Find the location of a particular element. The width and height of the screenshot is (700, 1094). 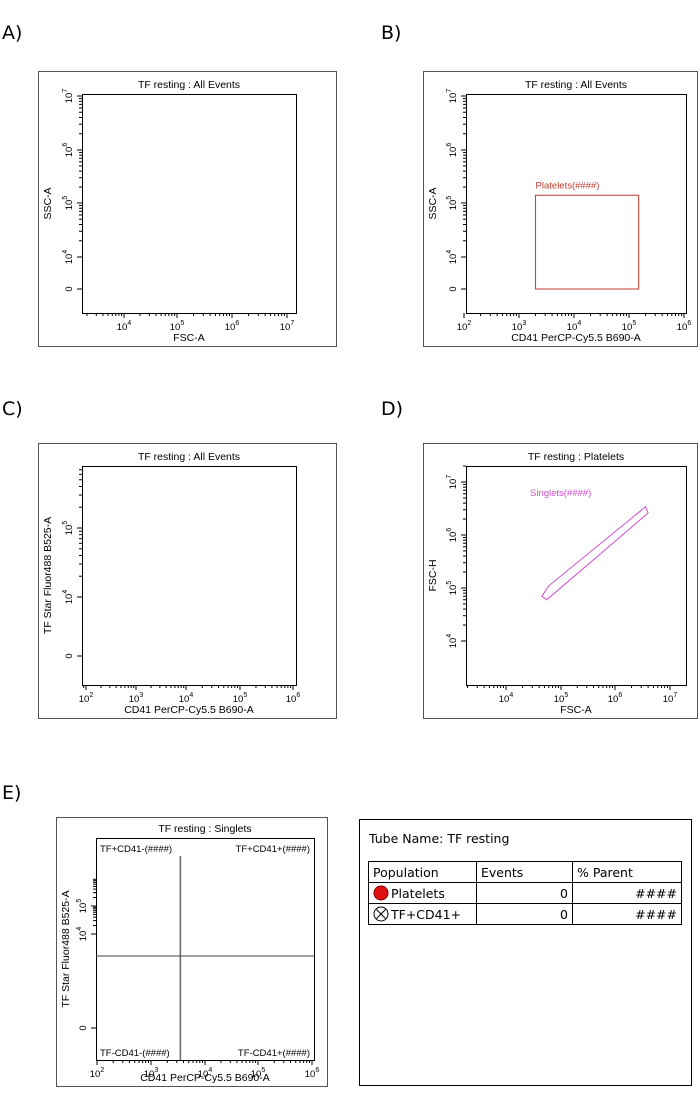

stats-population-name: TF+CD41+ is located at coordinates (426, 914).